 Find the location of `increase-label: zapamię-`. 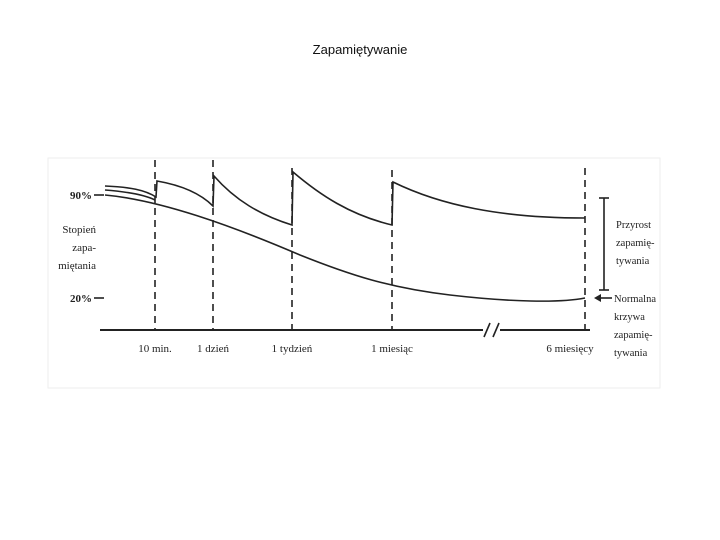

increase-label: zapamię- is located at coordinates (635, 243).